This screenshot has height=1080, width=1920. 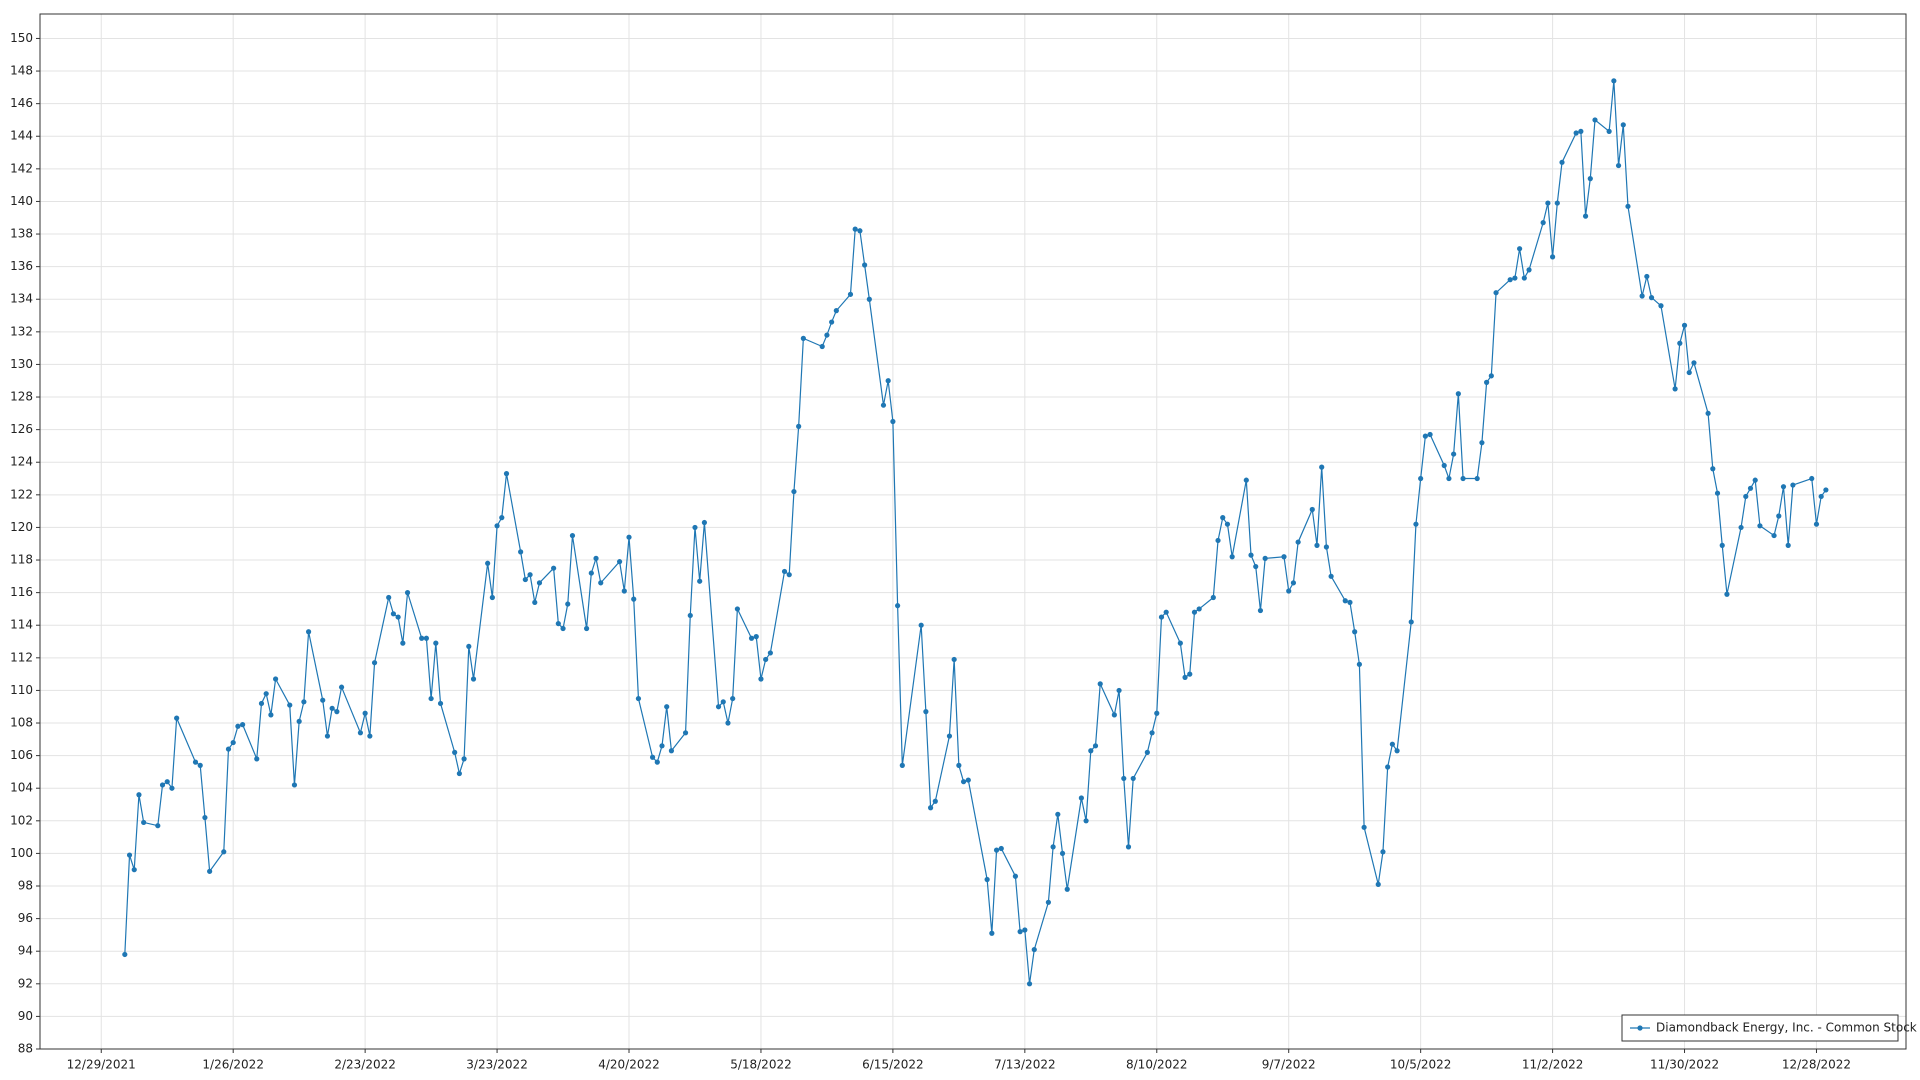 I want to click on y-tick-label: 150, so click(x=21, y=38).